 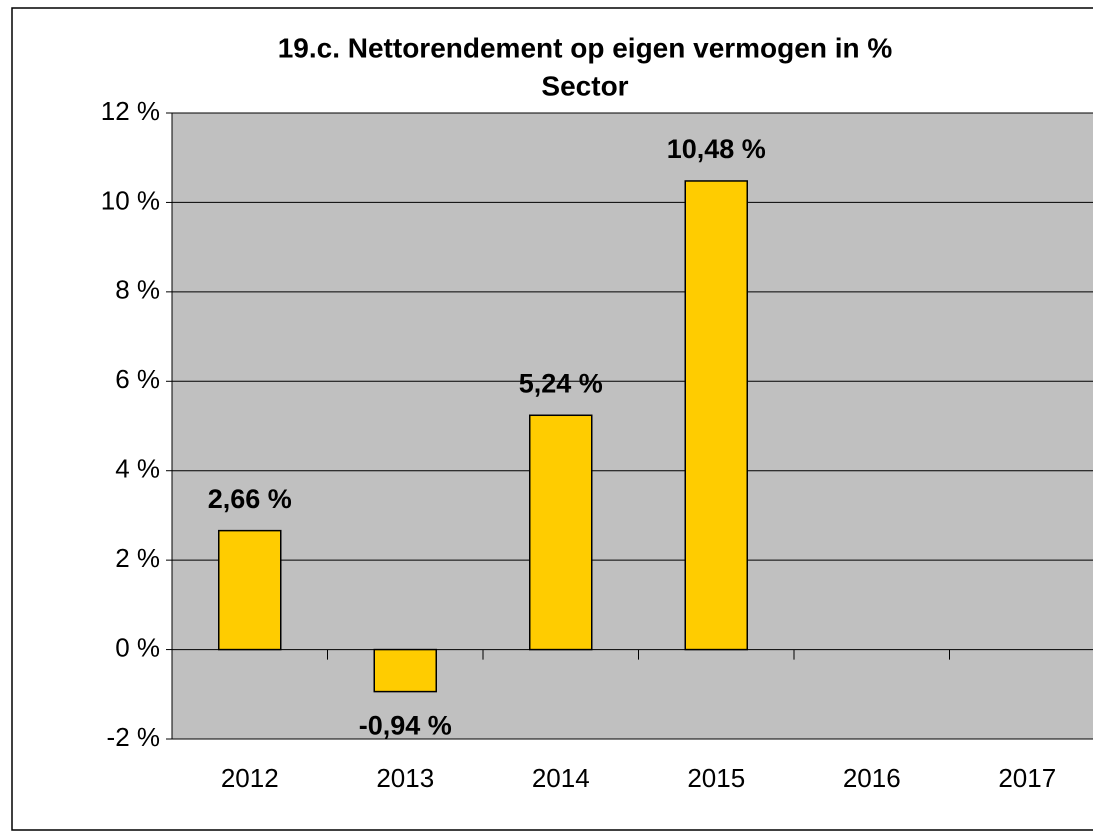 I want to click on y-tick-label: 10 %, so click(x=130, y=200).